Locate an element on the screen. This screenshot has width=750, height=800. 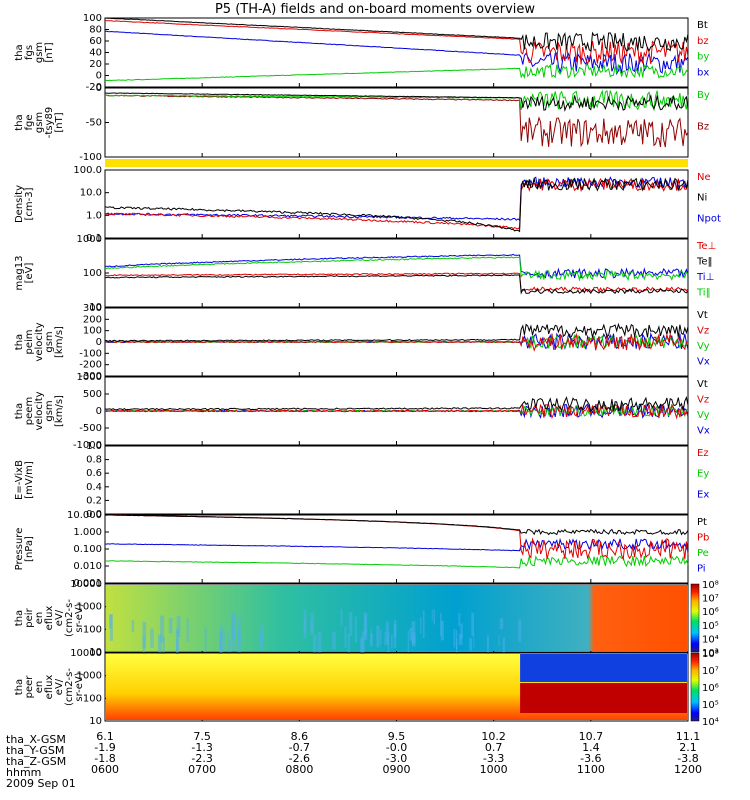
y-axis-label: gsm is located at coordinates (49, 410).